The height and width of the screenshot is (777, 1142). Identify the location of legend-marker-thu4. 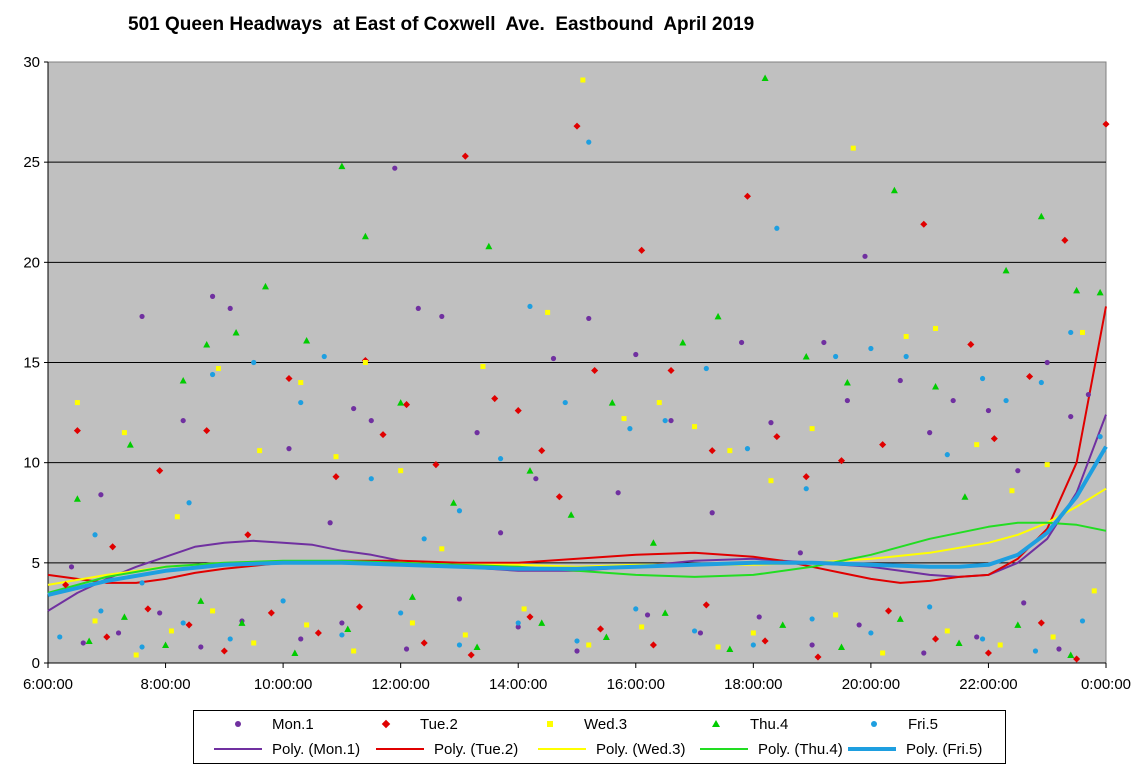
(716, 723).